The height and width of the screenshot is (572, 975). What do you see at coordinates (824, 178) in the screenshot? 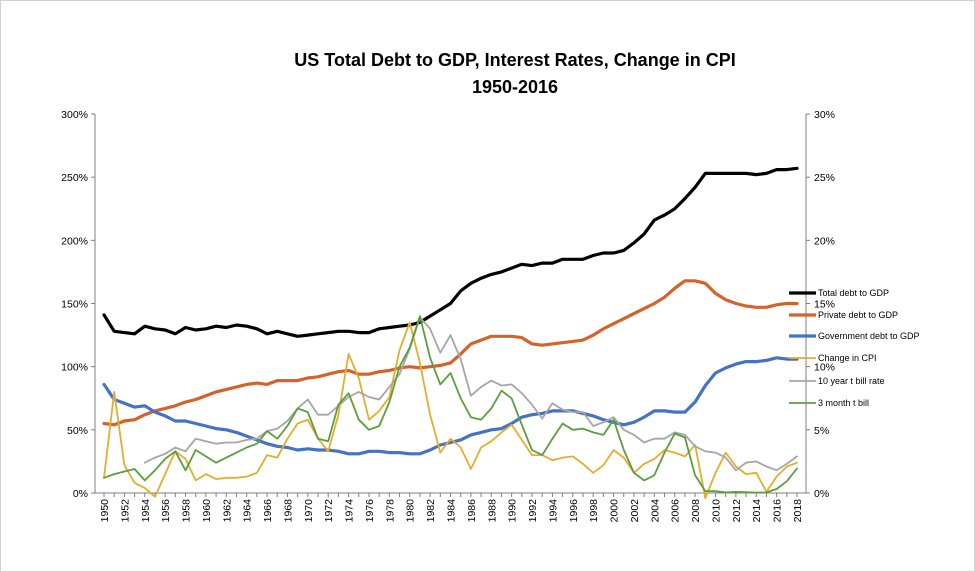
I see `y-right-tick-label: 25%` at bounding box center [824, 178].